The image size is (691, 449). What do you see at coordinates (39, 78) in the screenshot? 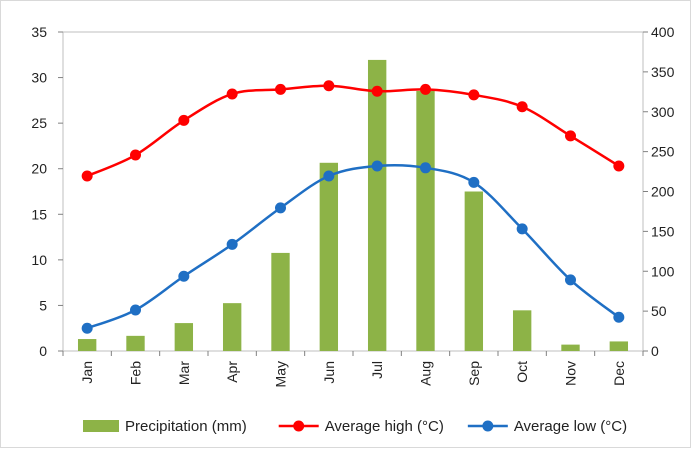
I see `y-left-tick-label: 30` at bounding box center [39, 78].